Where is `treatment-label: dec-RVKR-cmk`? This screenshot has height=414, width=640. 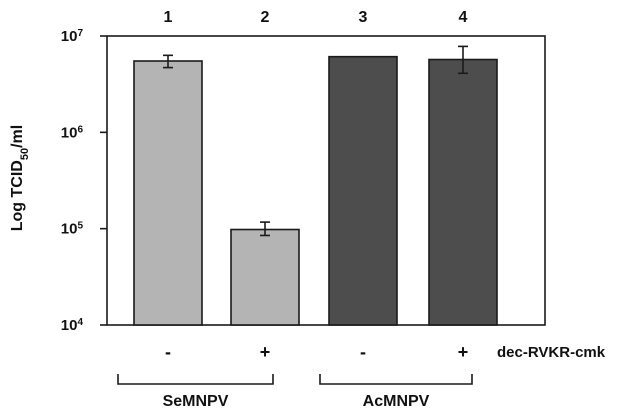
treatment-label: dec-RVKR-cmk is located at coordinates (551, 352).